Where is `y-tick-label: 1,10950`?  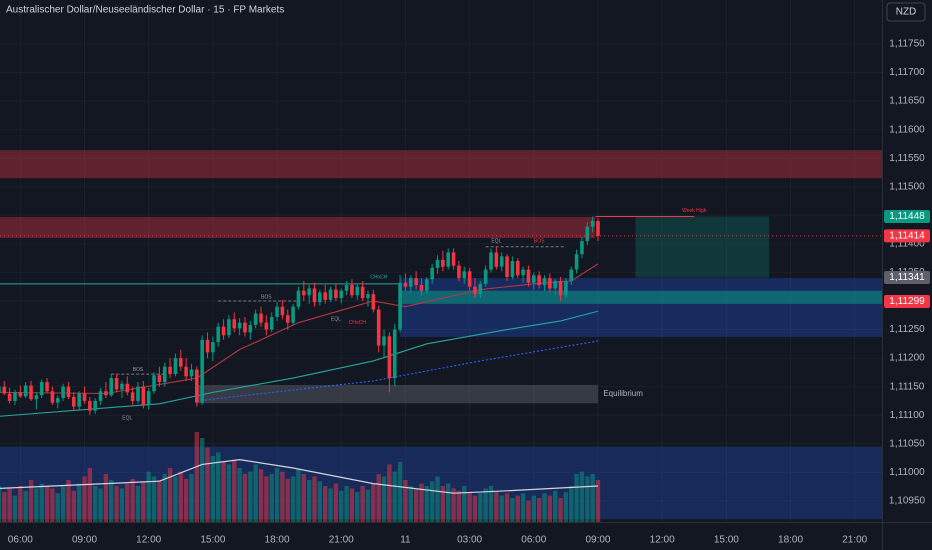
y-tick-label: 1,10950 is located at coordinates (907, 501).